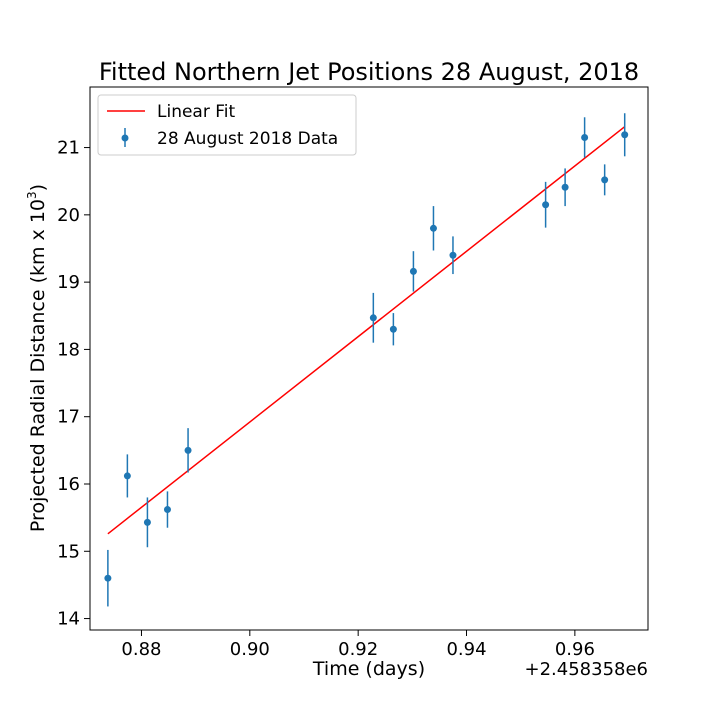 The image size is (720, 720). I want to click on y-axis-label-suffix: ), so click(38, 187).